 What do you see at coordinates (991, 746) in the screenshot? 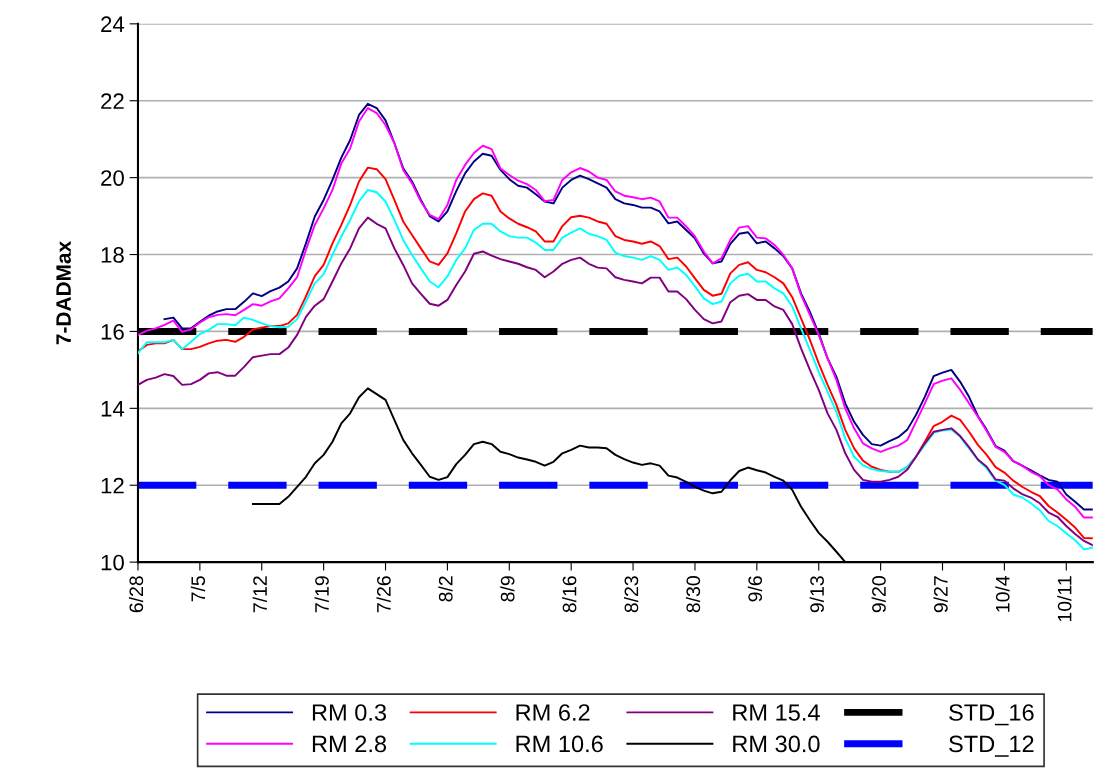
I see `legend-label: STD_12` at bounding box center [991, 746].